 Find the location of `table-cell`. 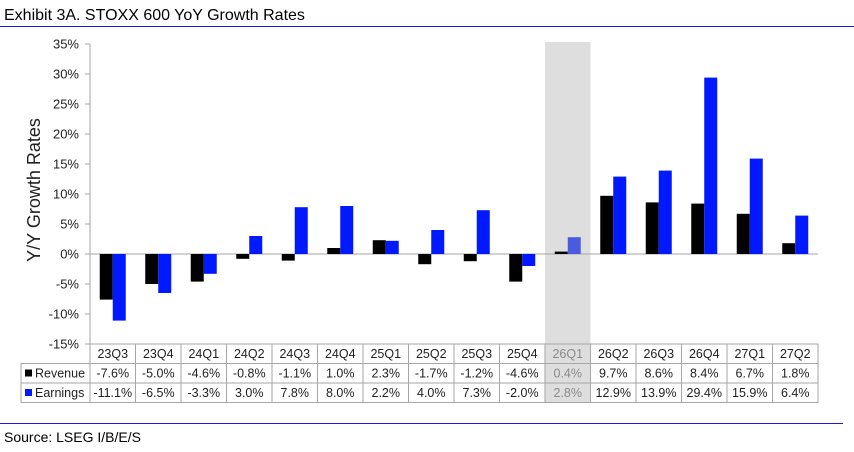

table-cell is located at coordinates (795, 392).